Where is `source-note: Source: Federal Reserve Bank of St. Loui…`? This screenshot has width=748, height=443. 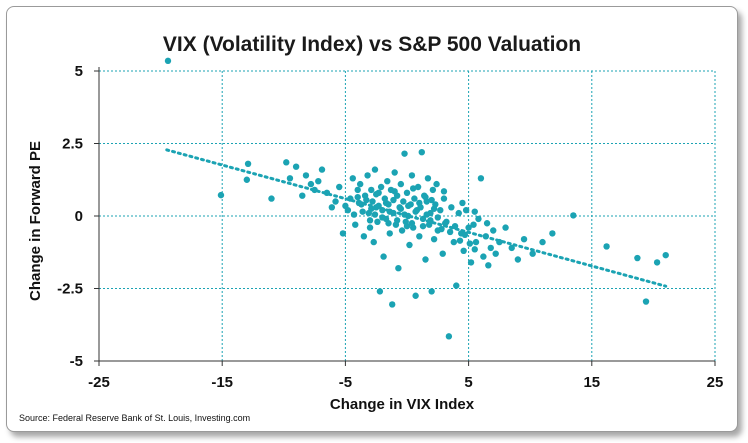 source-note: Source: Federal Reserve Bank of St. Loui… is located at coordinates (134, 418).